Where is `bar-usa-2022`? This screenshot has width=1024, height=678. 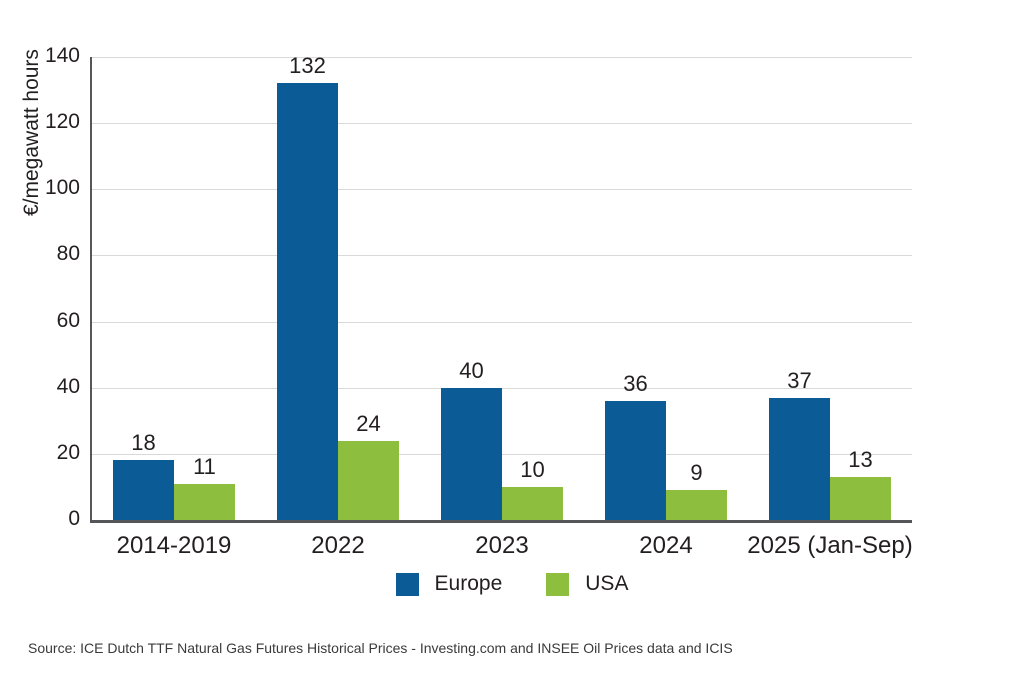
bar-usa-2022 is located at coordinates (368, 480).